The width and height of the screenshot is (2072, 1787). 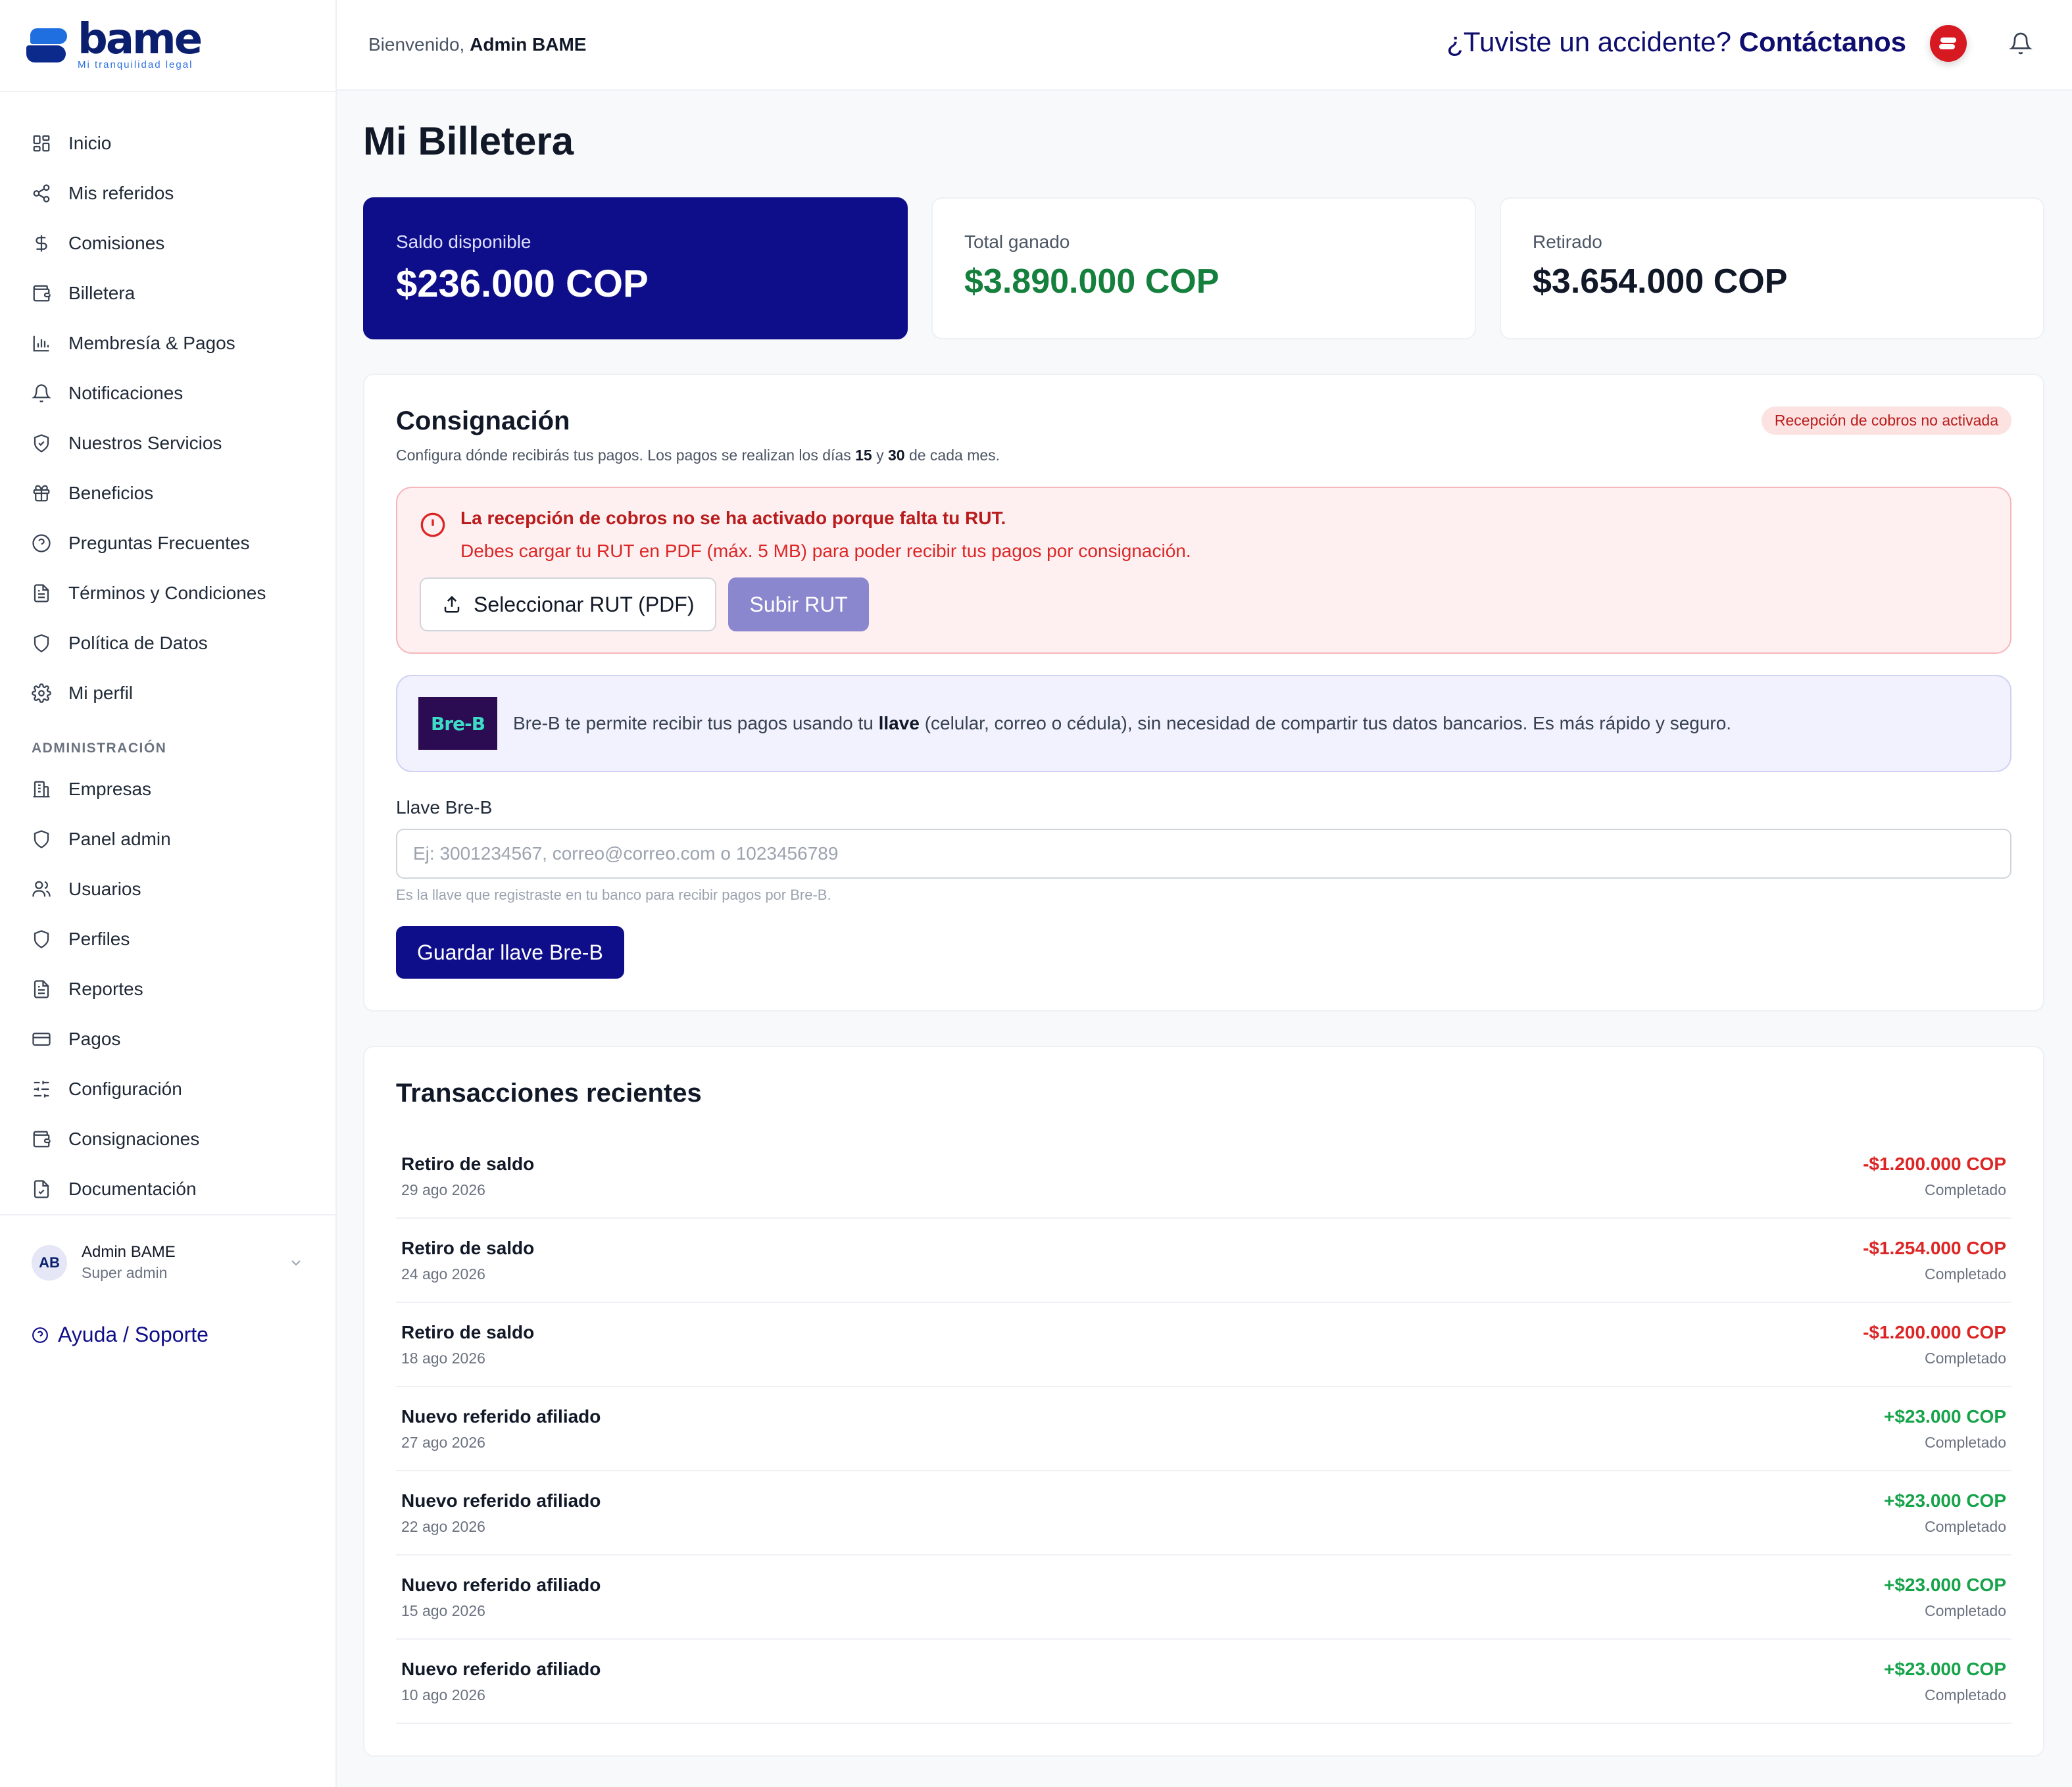 What do you see at coordinates (896, 456) in the screenshot?
I see `payment-day-2: 30` at bounding box center [896, 456].